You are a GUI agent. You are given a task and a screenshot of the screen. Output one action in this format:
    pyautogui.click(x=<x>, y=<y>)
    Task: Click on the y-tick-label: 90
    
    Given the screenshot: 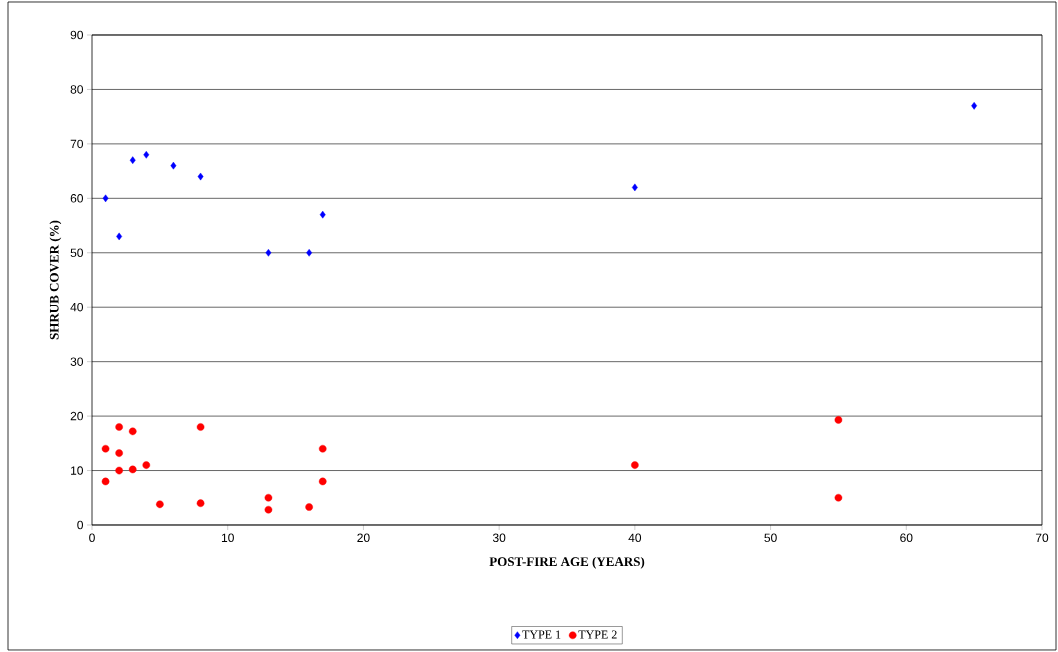 What is the action you would take?
    pyautogui.click(x=77, y=35)
    